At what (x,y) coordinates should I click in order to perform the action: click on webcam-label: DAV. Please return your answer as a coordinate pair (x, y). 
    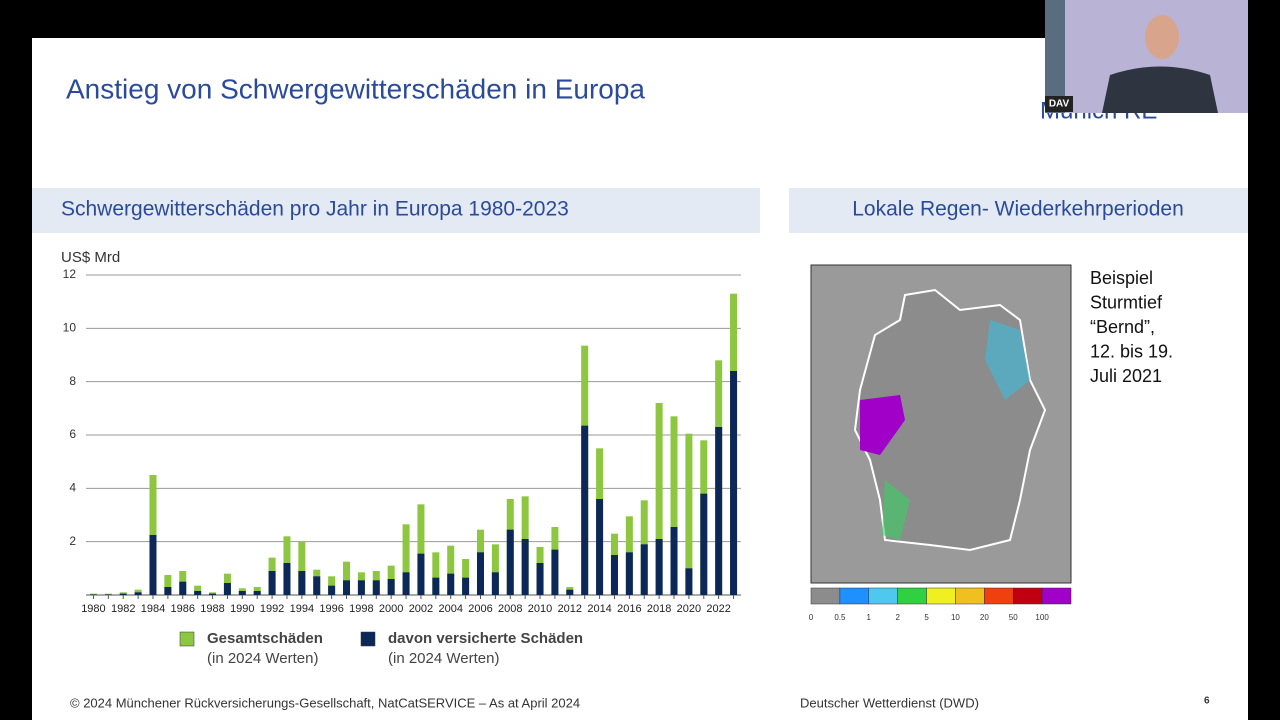
    Looking at the image, I should click on (1059, 104).